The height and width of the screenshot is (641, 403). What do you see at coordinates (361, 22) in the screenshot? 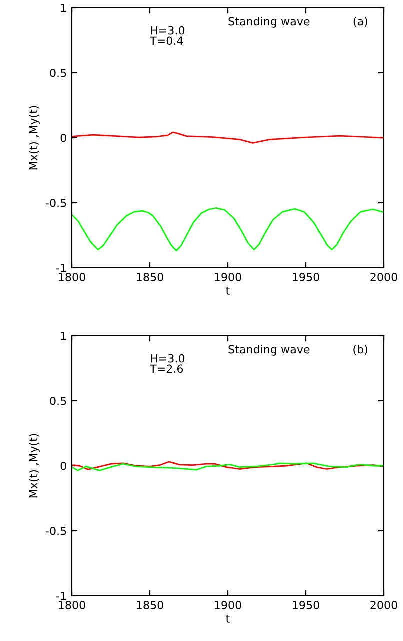
I see `annotation: (a)` at bounding box center [361, 22].